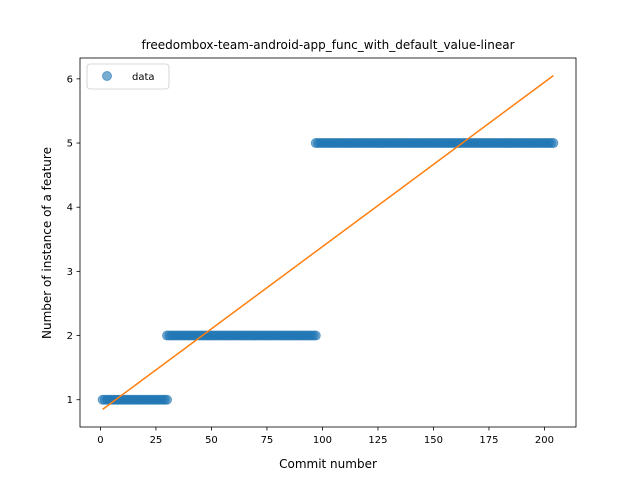 This screenshot has width=640, height=480. I want to click on y-tick-label-1: 1, so click(70, 400).